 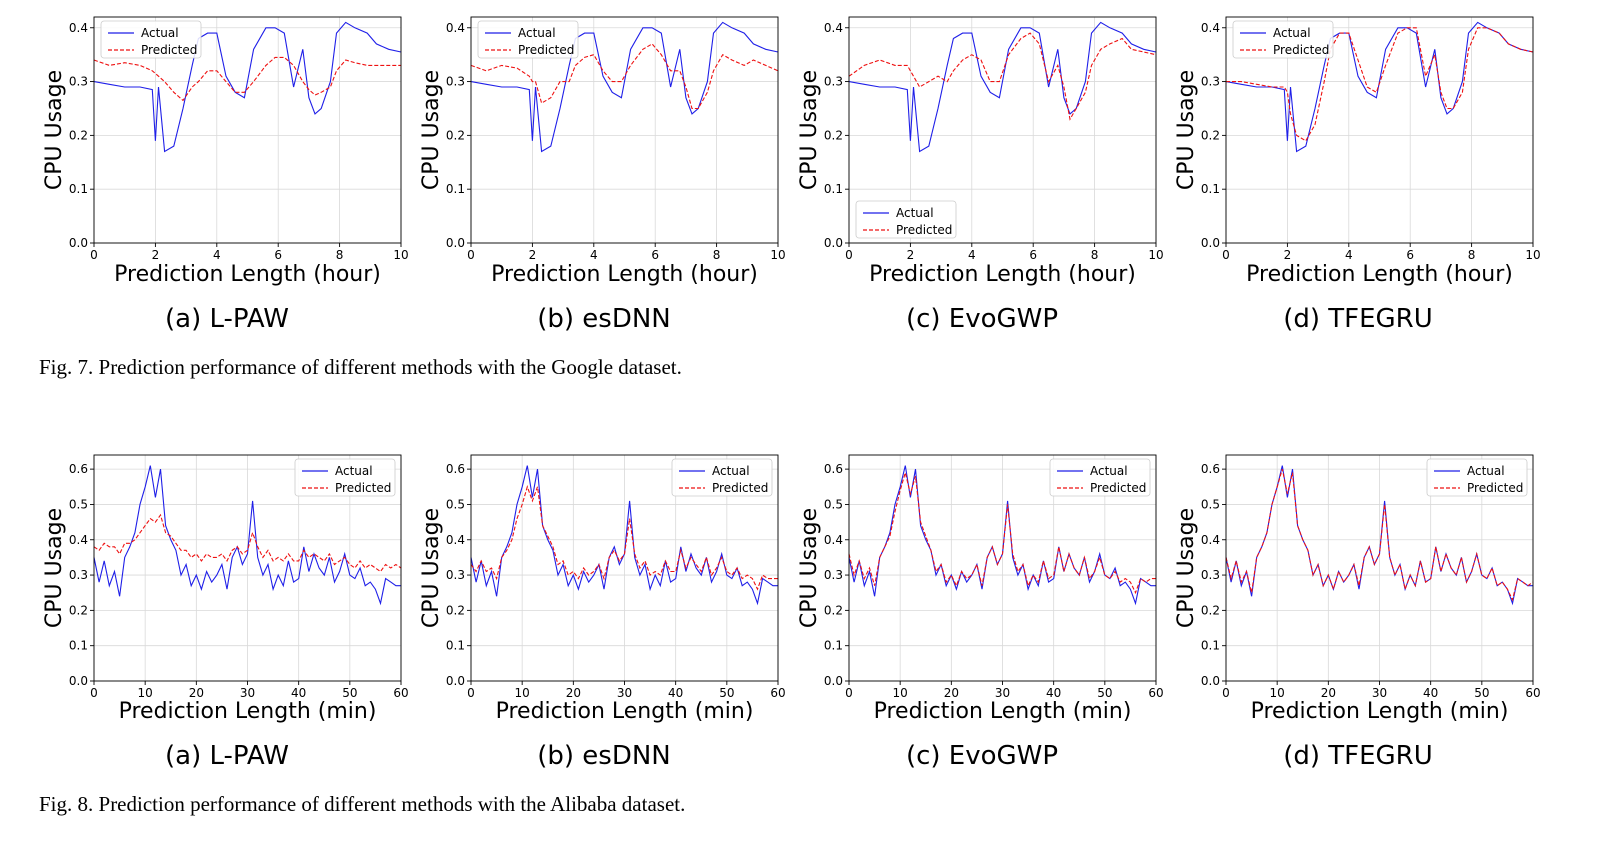 I want to click on subcaption-fig8-b: (b) esDNN, so click(x=604, y=756).